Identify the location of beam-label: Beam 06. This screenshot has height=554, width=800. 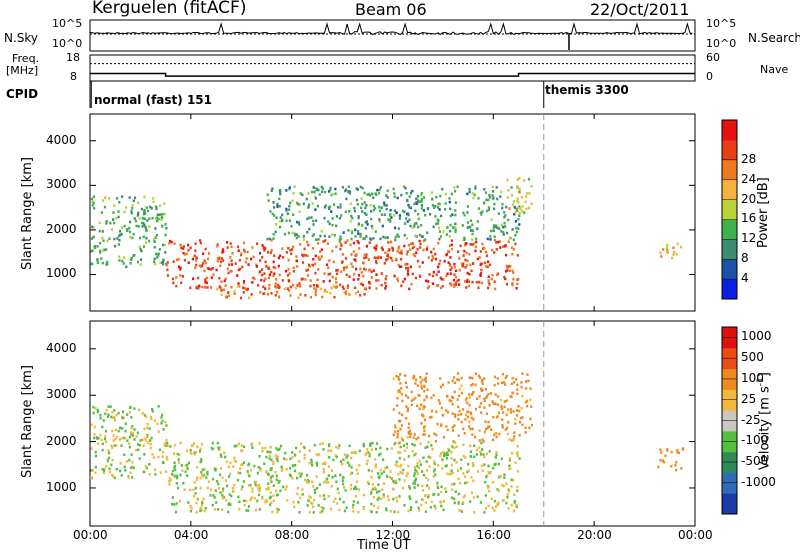
(391, 9).